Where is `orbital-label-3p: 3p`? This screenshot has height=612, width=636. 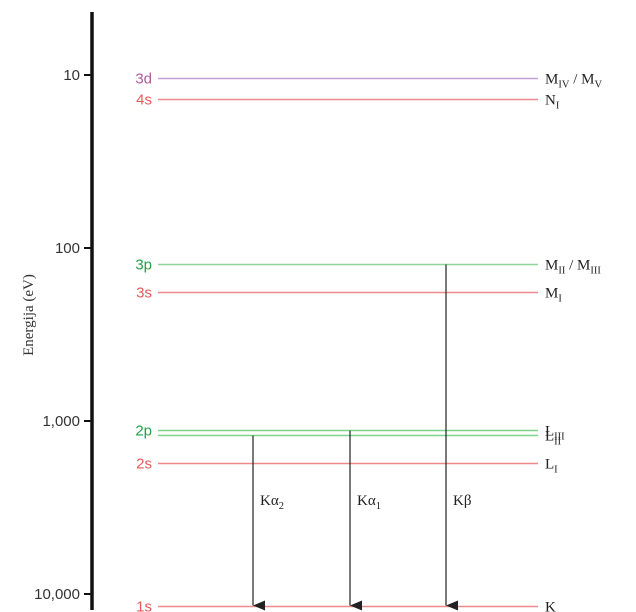 orbital-label-3p: 3p is located at coordinates (143, 265).